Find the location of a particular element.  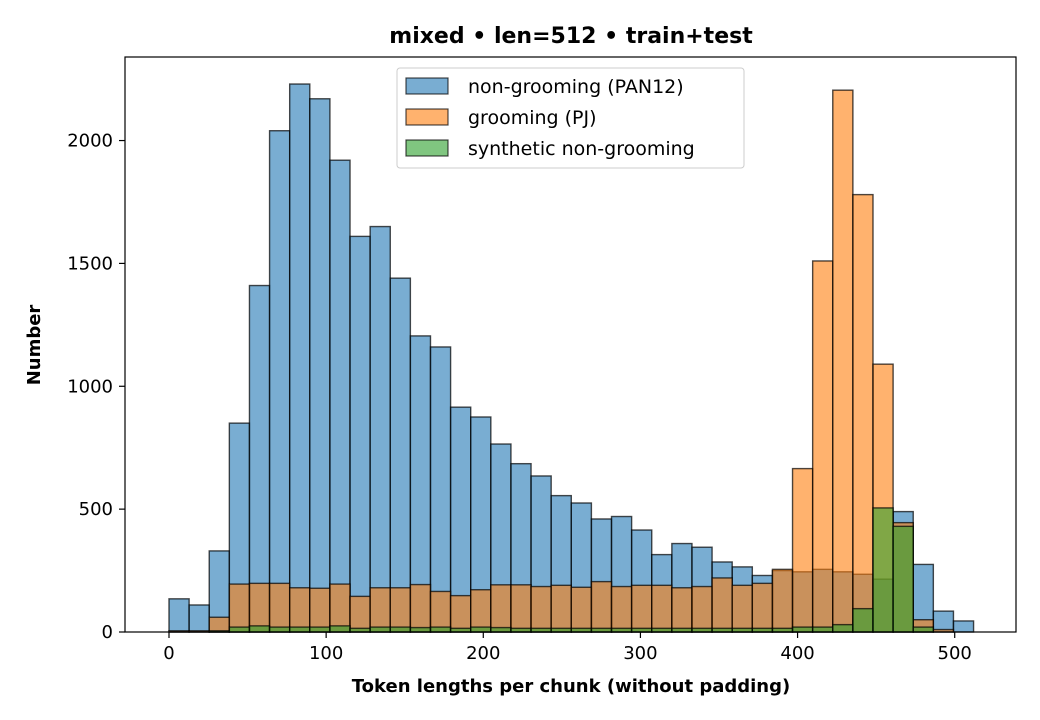

legend-swatch-synthetic-non-grooming is located at coordinates (427, 148).